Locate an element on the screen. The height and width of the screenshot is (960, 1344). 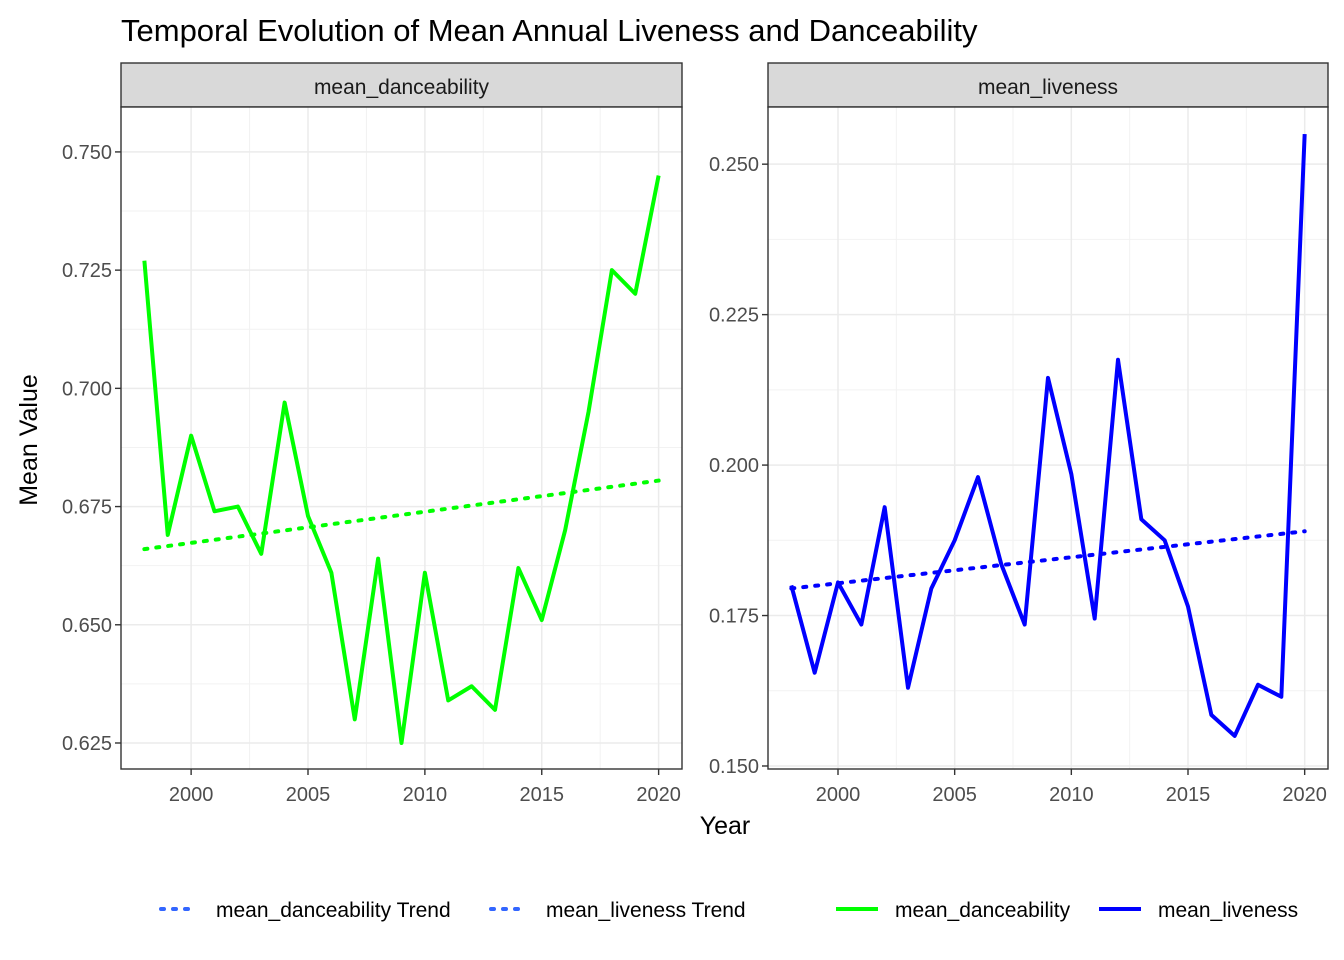
y-tick-label: 0.725 is located at coordinates (87, 271).